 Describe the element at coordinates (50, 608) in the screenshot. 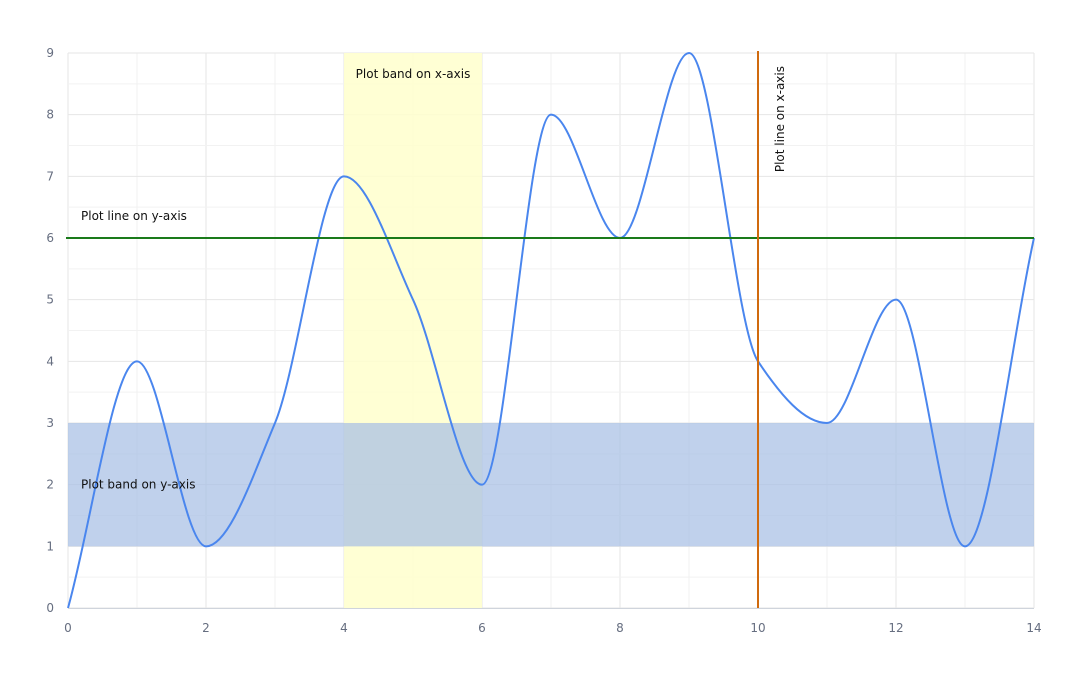

I see `y-tick-label: 0` at that location.